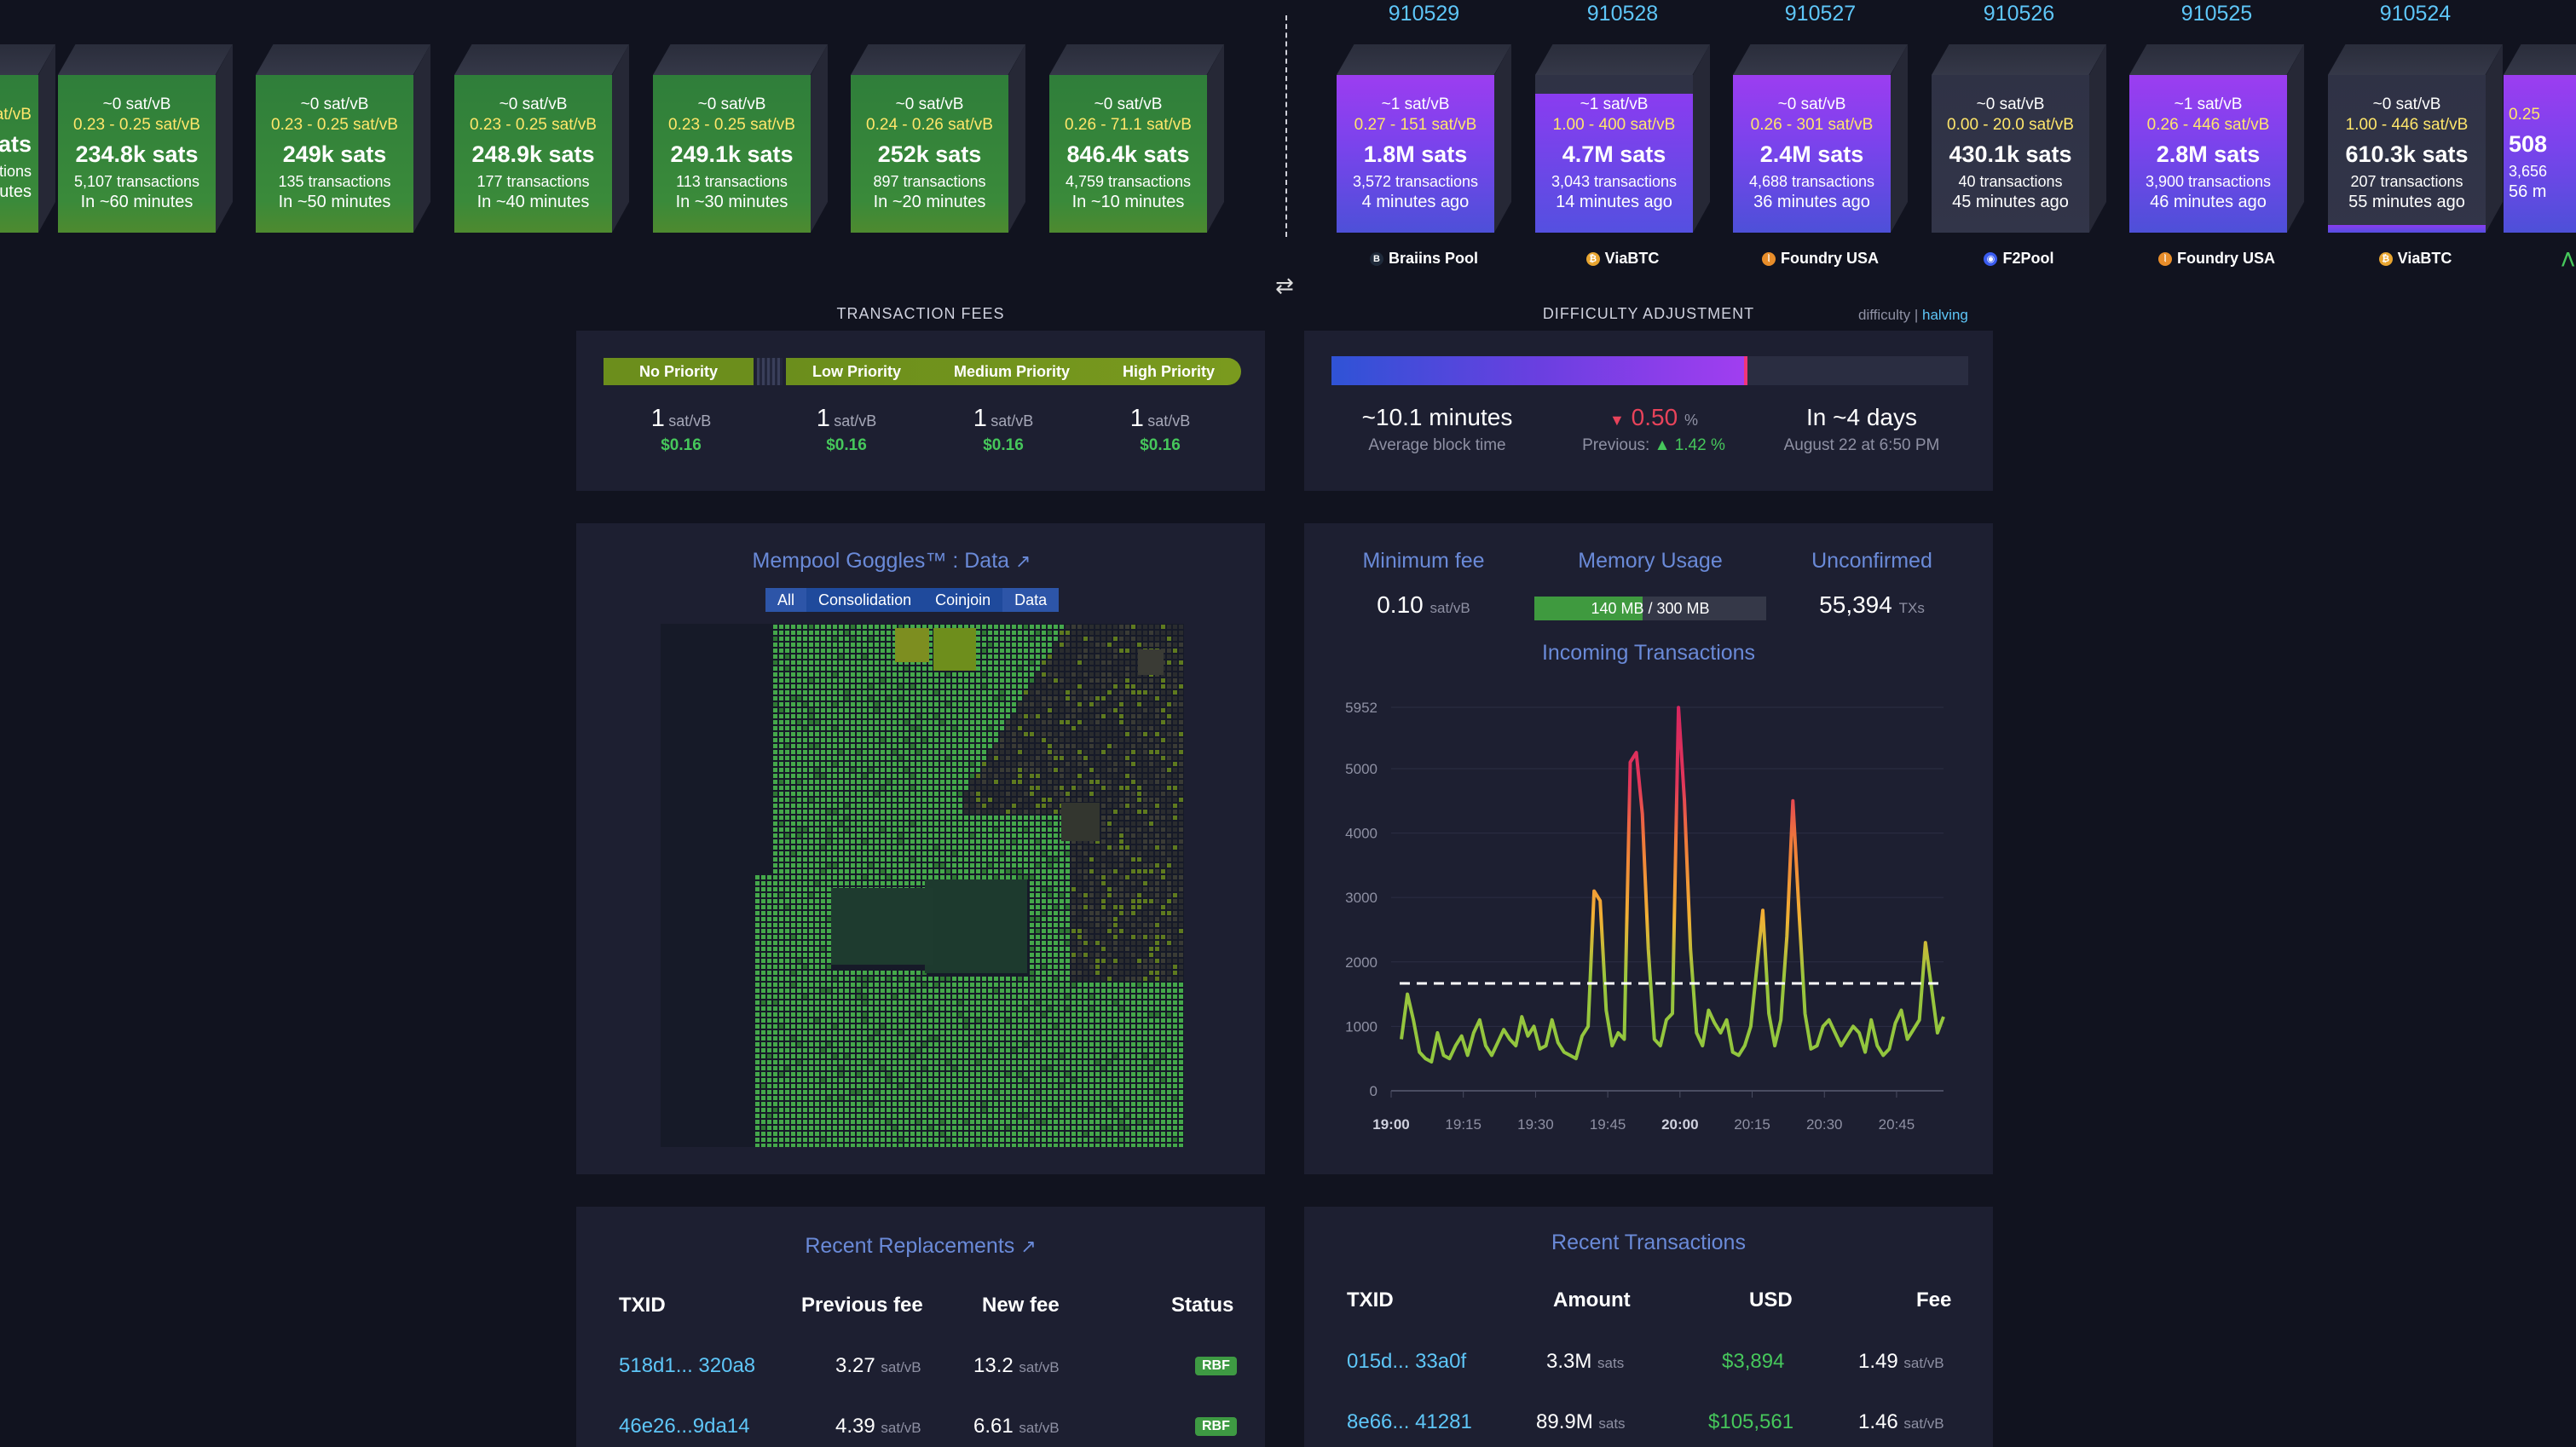  What do you see at coordinates (2540, 155) in the screenshot?
I see `mined-block-partial: 91 0.25 508 3,656 56 m ⋀` at bounding box center [2540, 155].